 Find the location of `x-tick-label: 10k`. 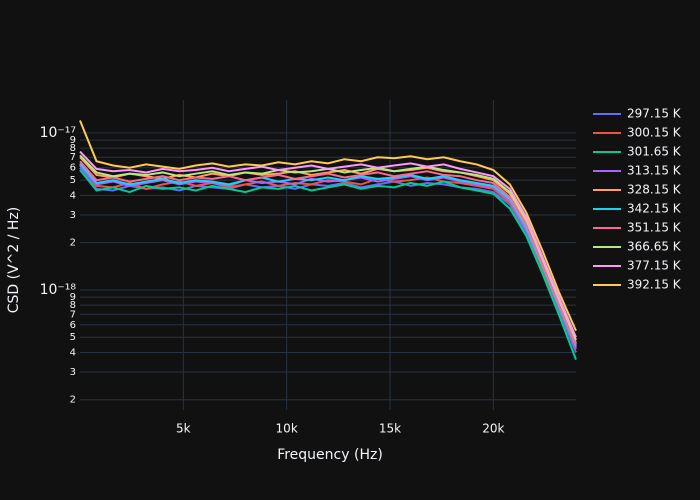

x-tick-label: 10k is located at coordinates (287, 429).